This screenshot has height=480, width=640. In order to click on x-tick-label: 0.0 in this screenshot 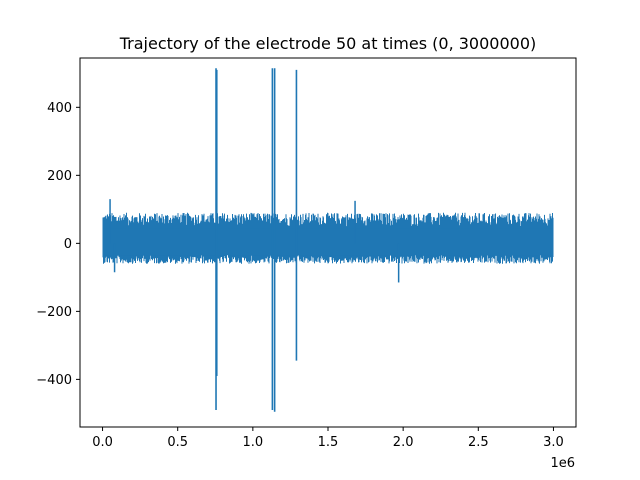, I will do `click(102, 442)`.